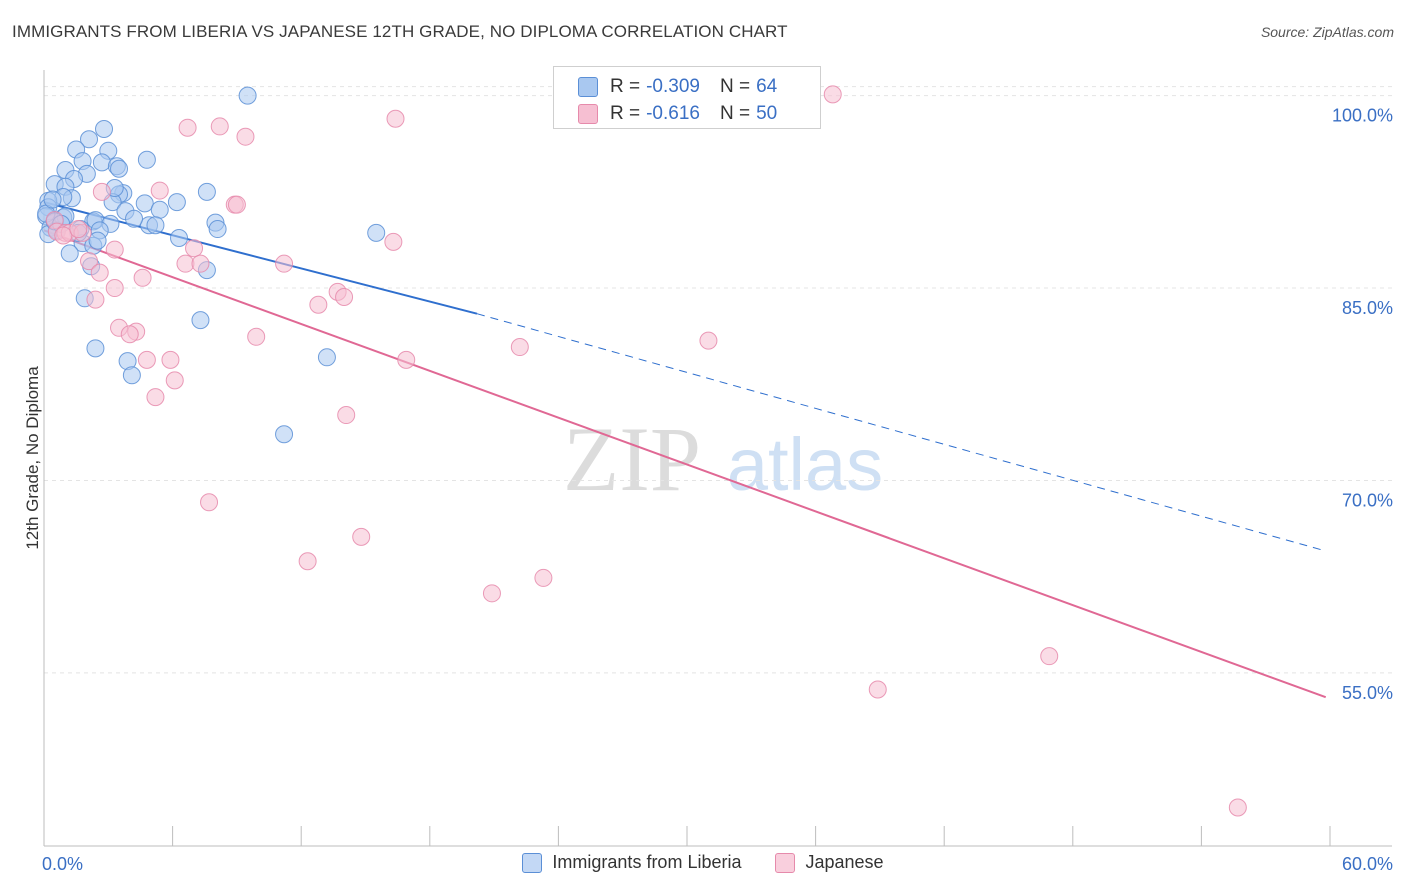  I want to click on y-tick-label: 100.0%, so click(1362, 116).